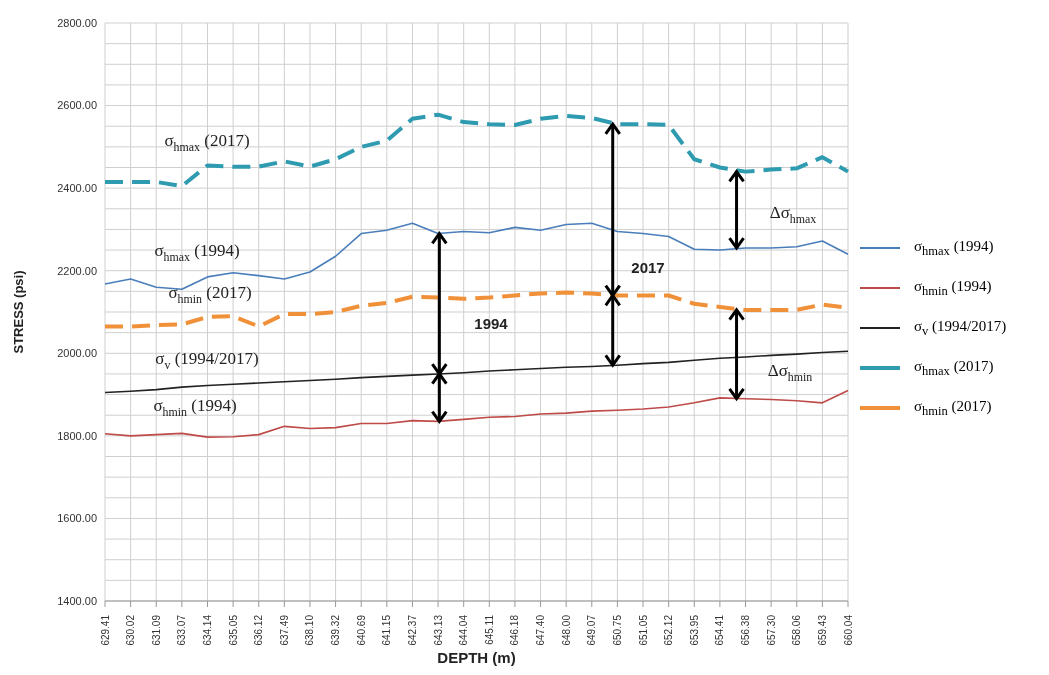 This screenshot has height=675, width=1049. What do you see at coordinates (464, 630) in the screenshot?
I see `x-tick-label: 644.04` at bounding box center [464, 630].